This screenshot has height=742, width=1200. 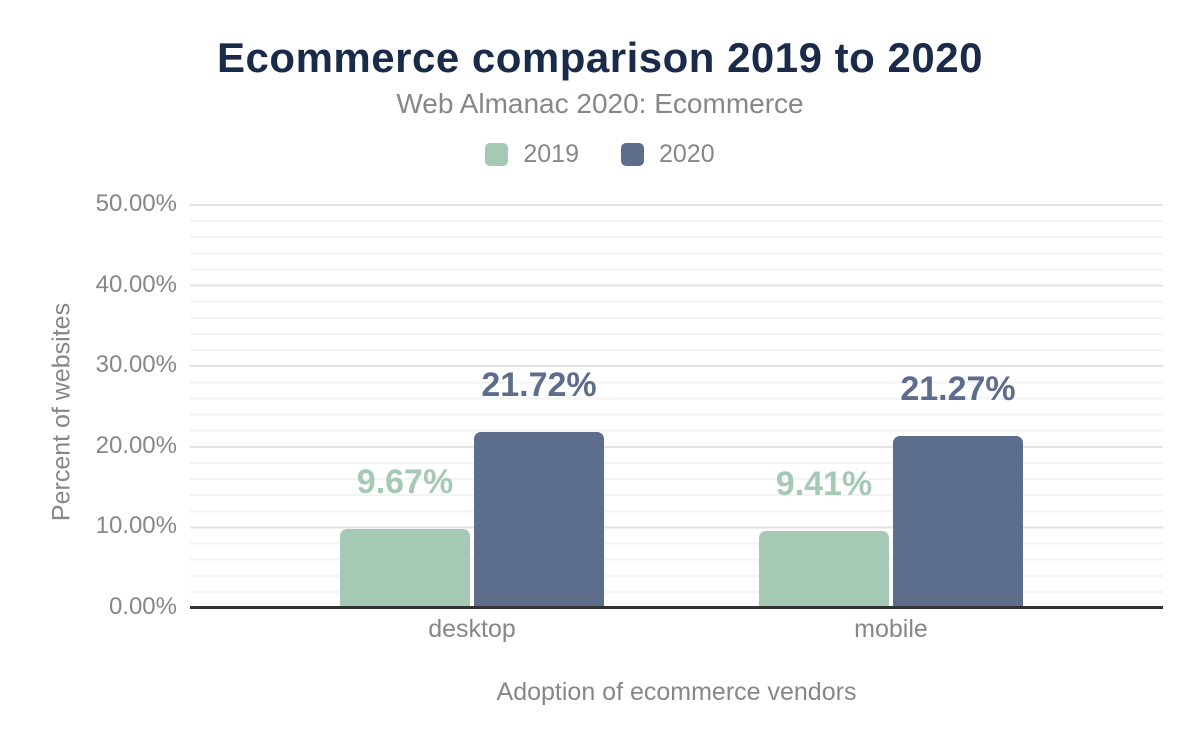 What do you see at coordinates (687, 154) in the screenshot?
I see `legend-label-2020: 2020` at bounding box center [687, 154].